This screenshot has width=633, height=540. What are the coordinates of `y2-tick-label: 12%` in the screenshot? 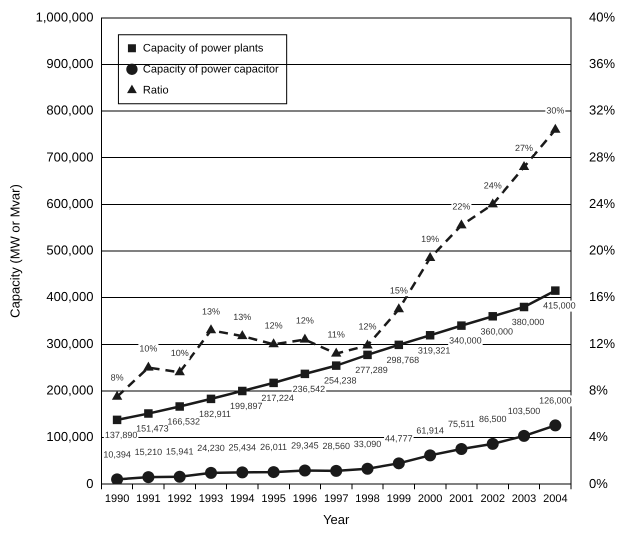 It's located at (602, 343).